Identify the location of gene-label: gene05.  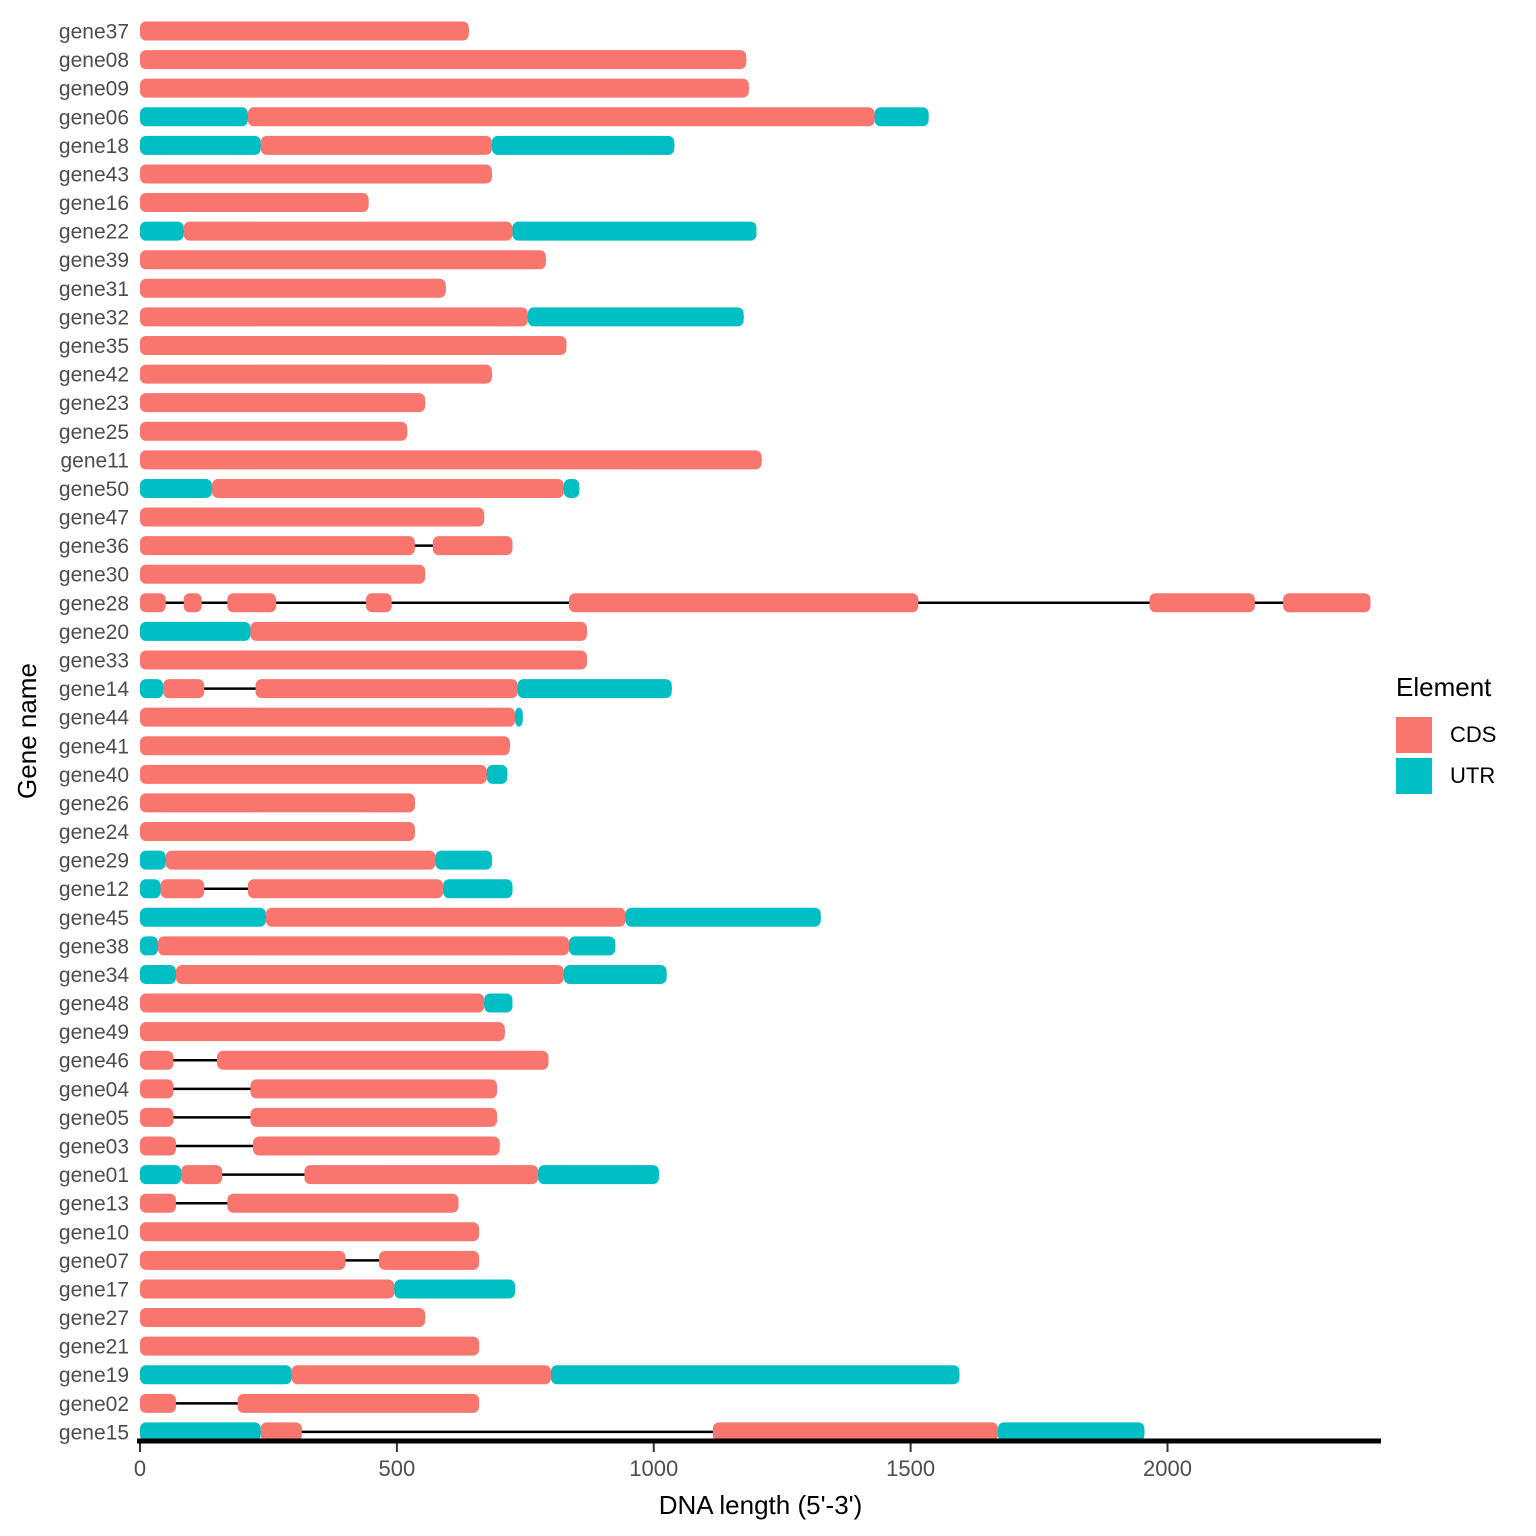
(94, 1118).